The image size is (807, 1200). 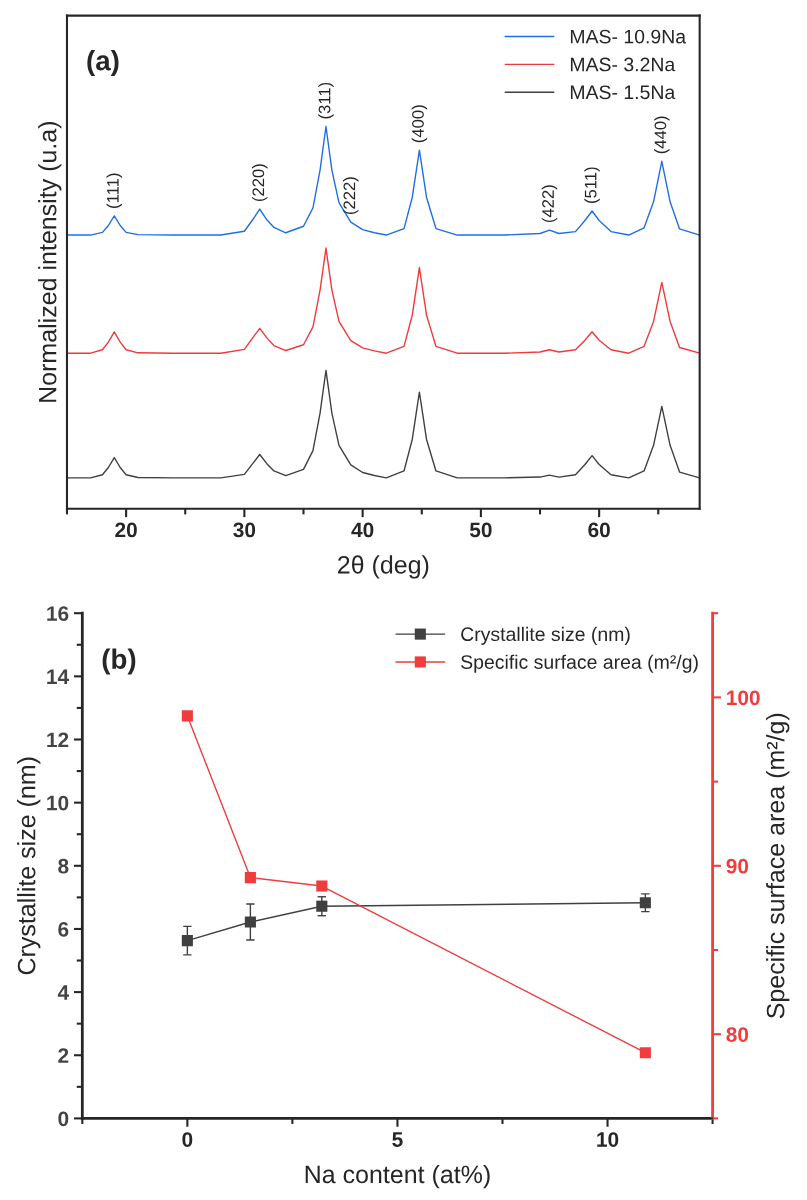 I want to click on text: (a), so click(x=103, y=63).